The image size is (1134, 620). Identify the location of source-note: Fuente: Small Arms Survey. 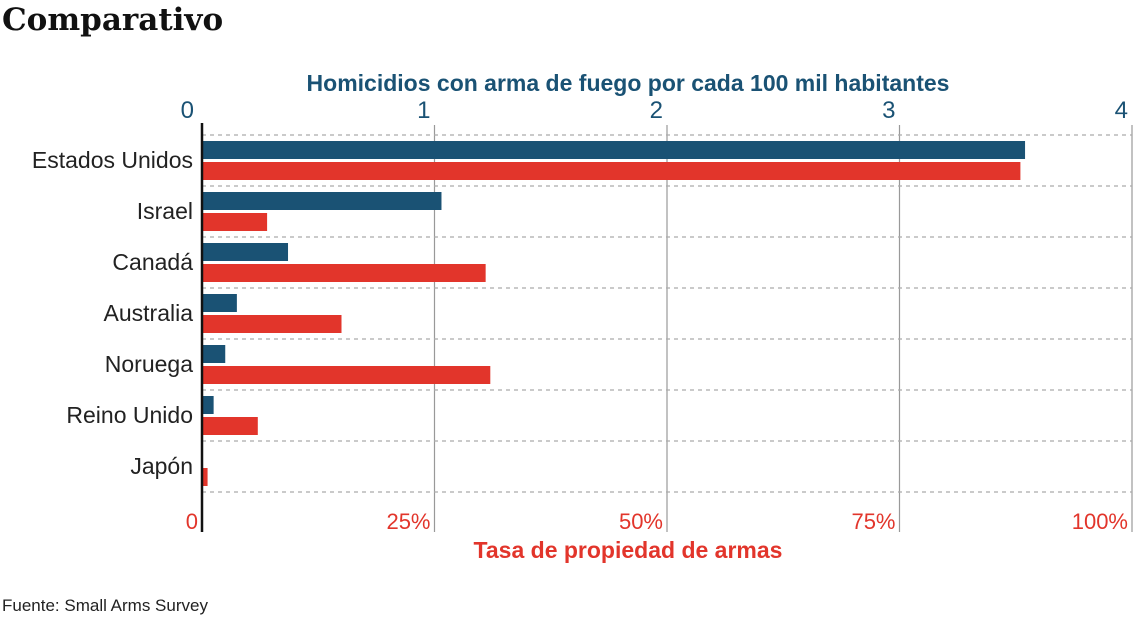
(105, 605).